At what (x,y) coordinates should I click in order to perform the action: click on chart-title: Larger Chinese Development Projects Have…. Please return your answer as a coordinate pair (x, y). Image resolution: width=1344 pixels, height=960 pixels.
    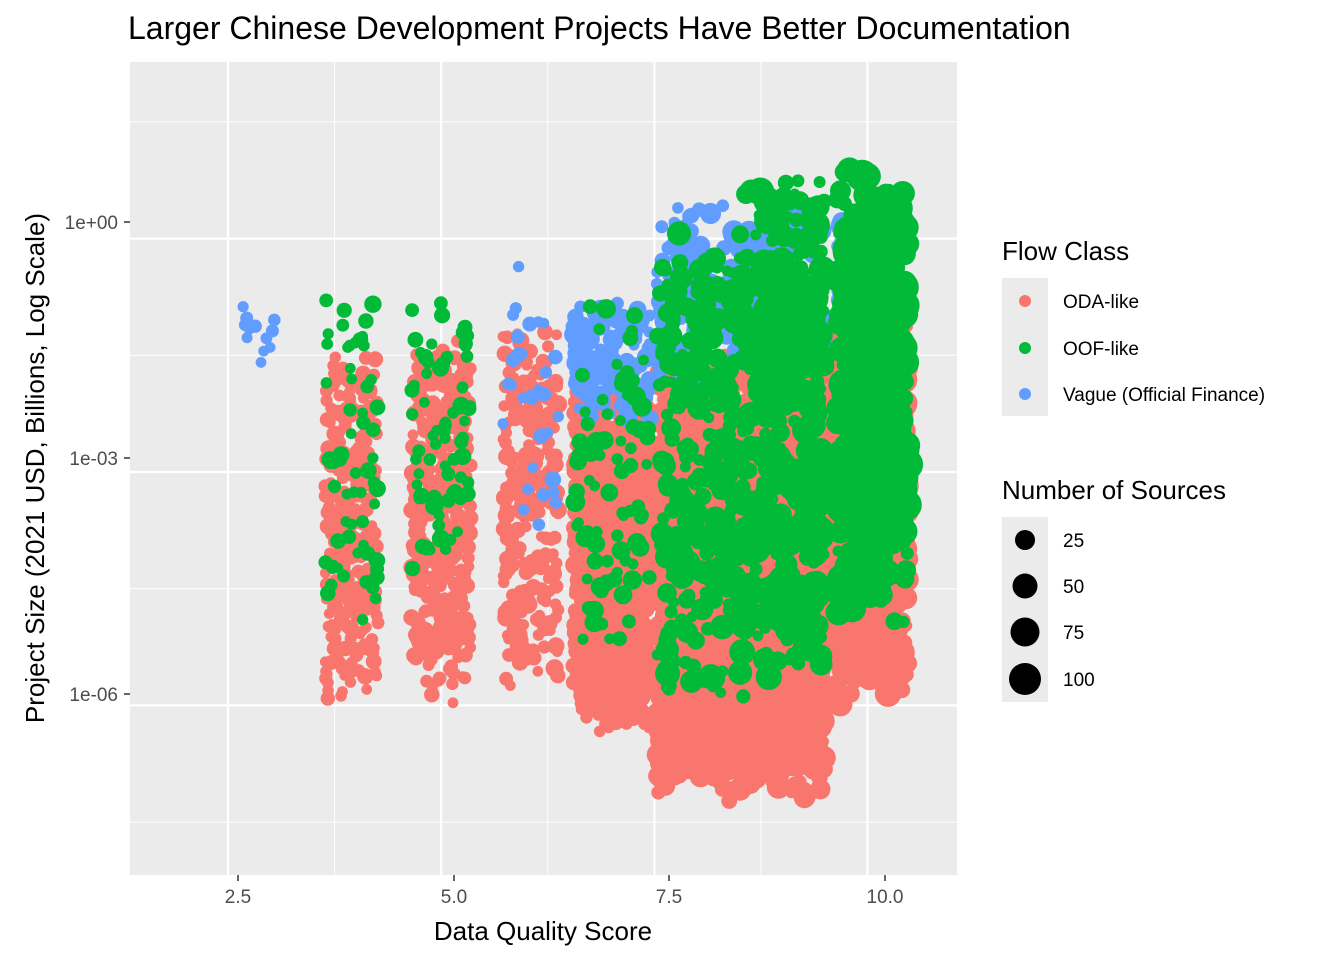
    Looking at the image, I should click on (599, 28).